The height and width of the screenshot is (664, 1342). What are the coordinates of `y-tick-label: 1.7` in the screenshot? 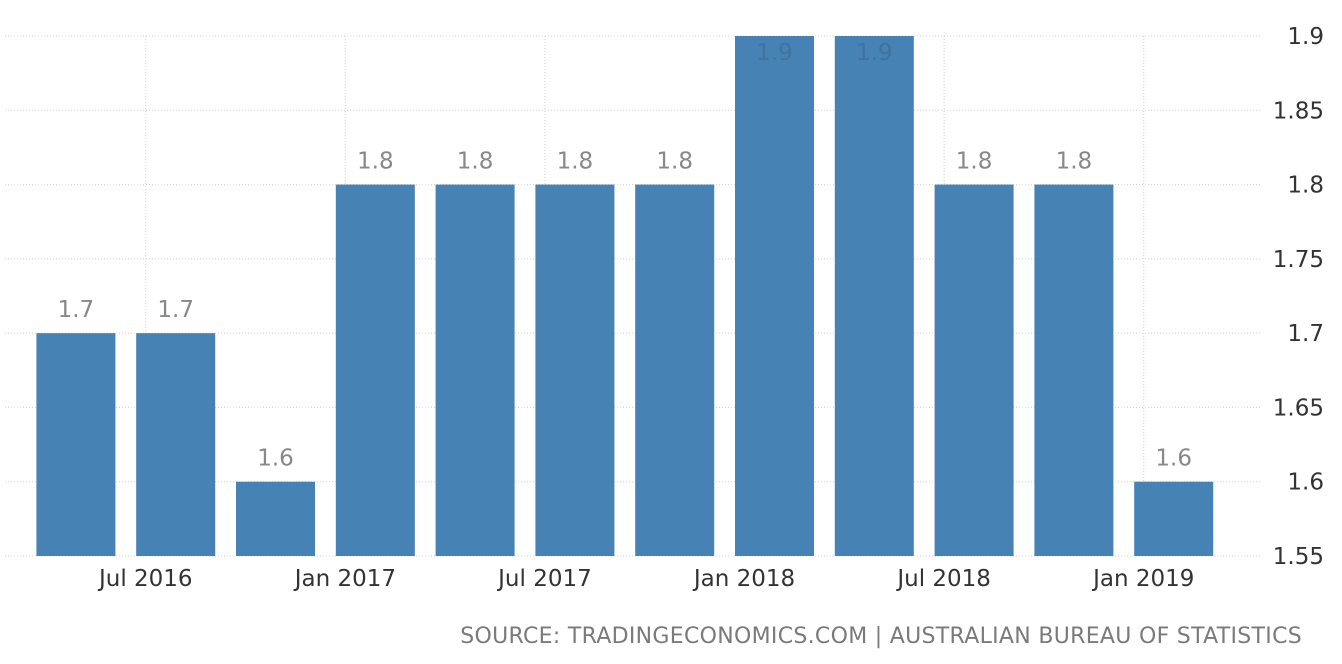 It's located at (1305, 334).